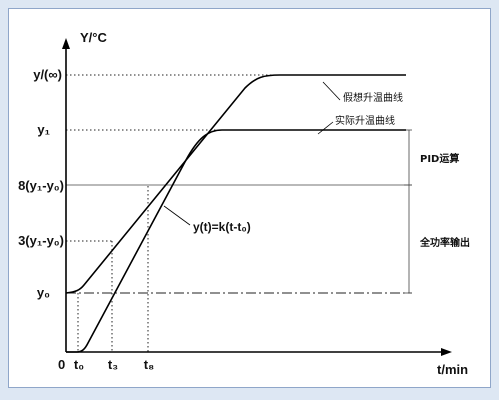 Image resolution: width=499 pixels, height=400 pixels. I want to click on y-axis-arrow-icon, so click(66, 43).